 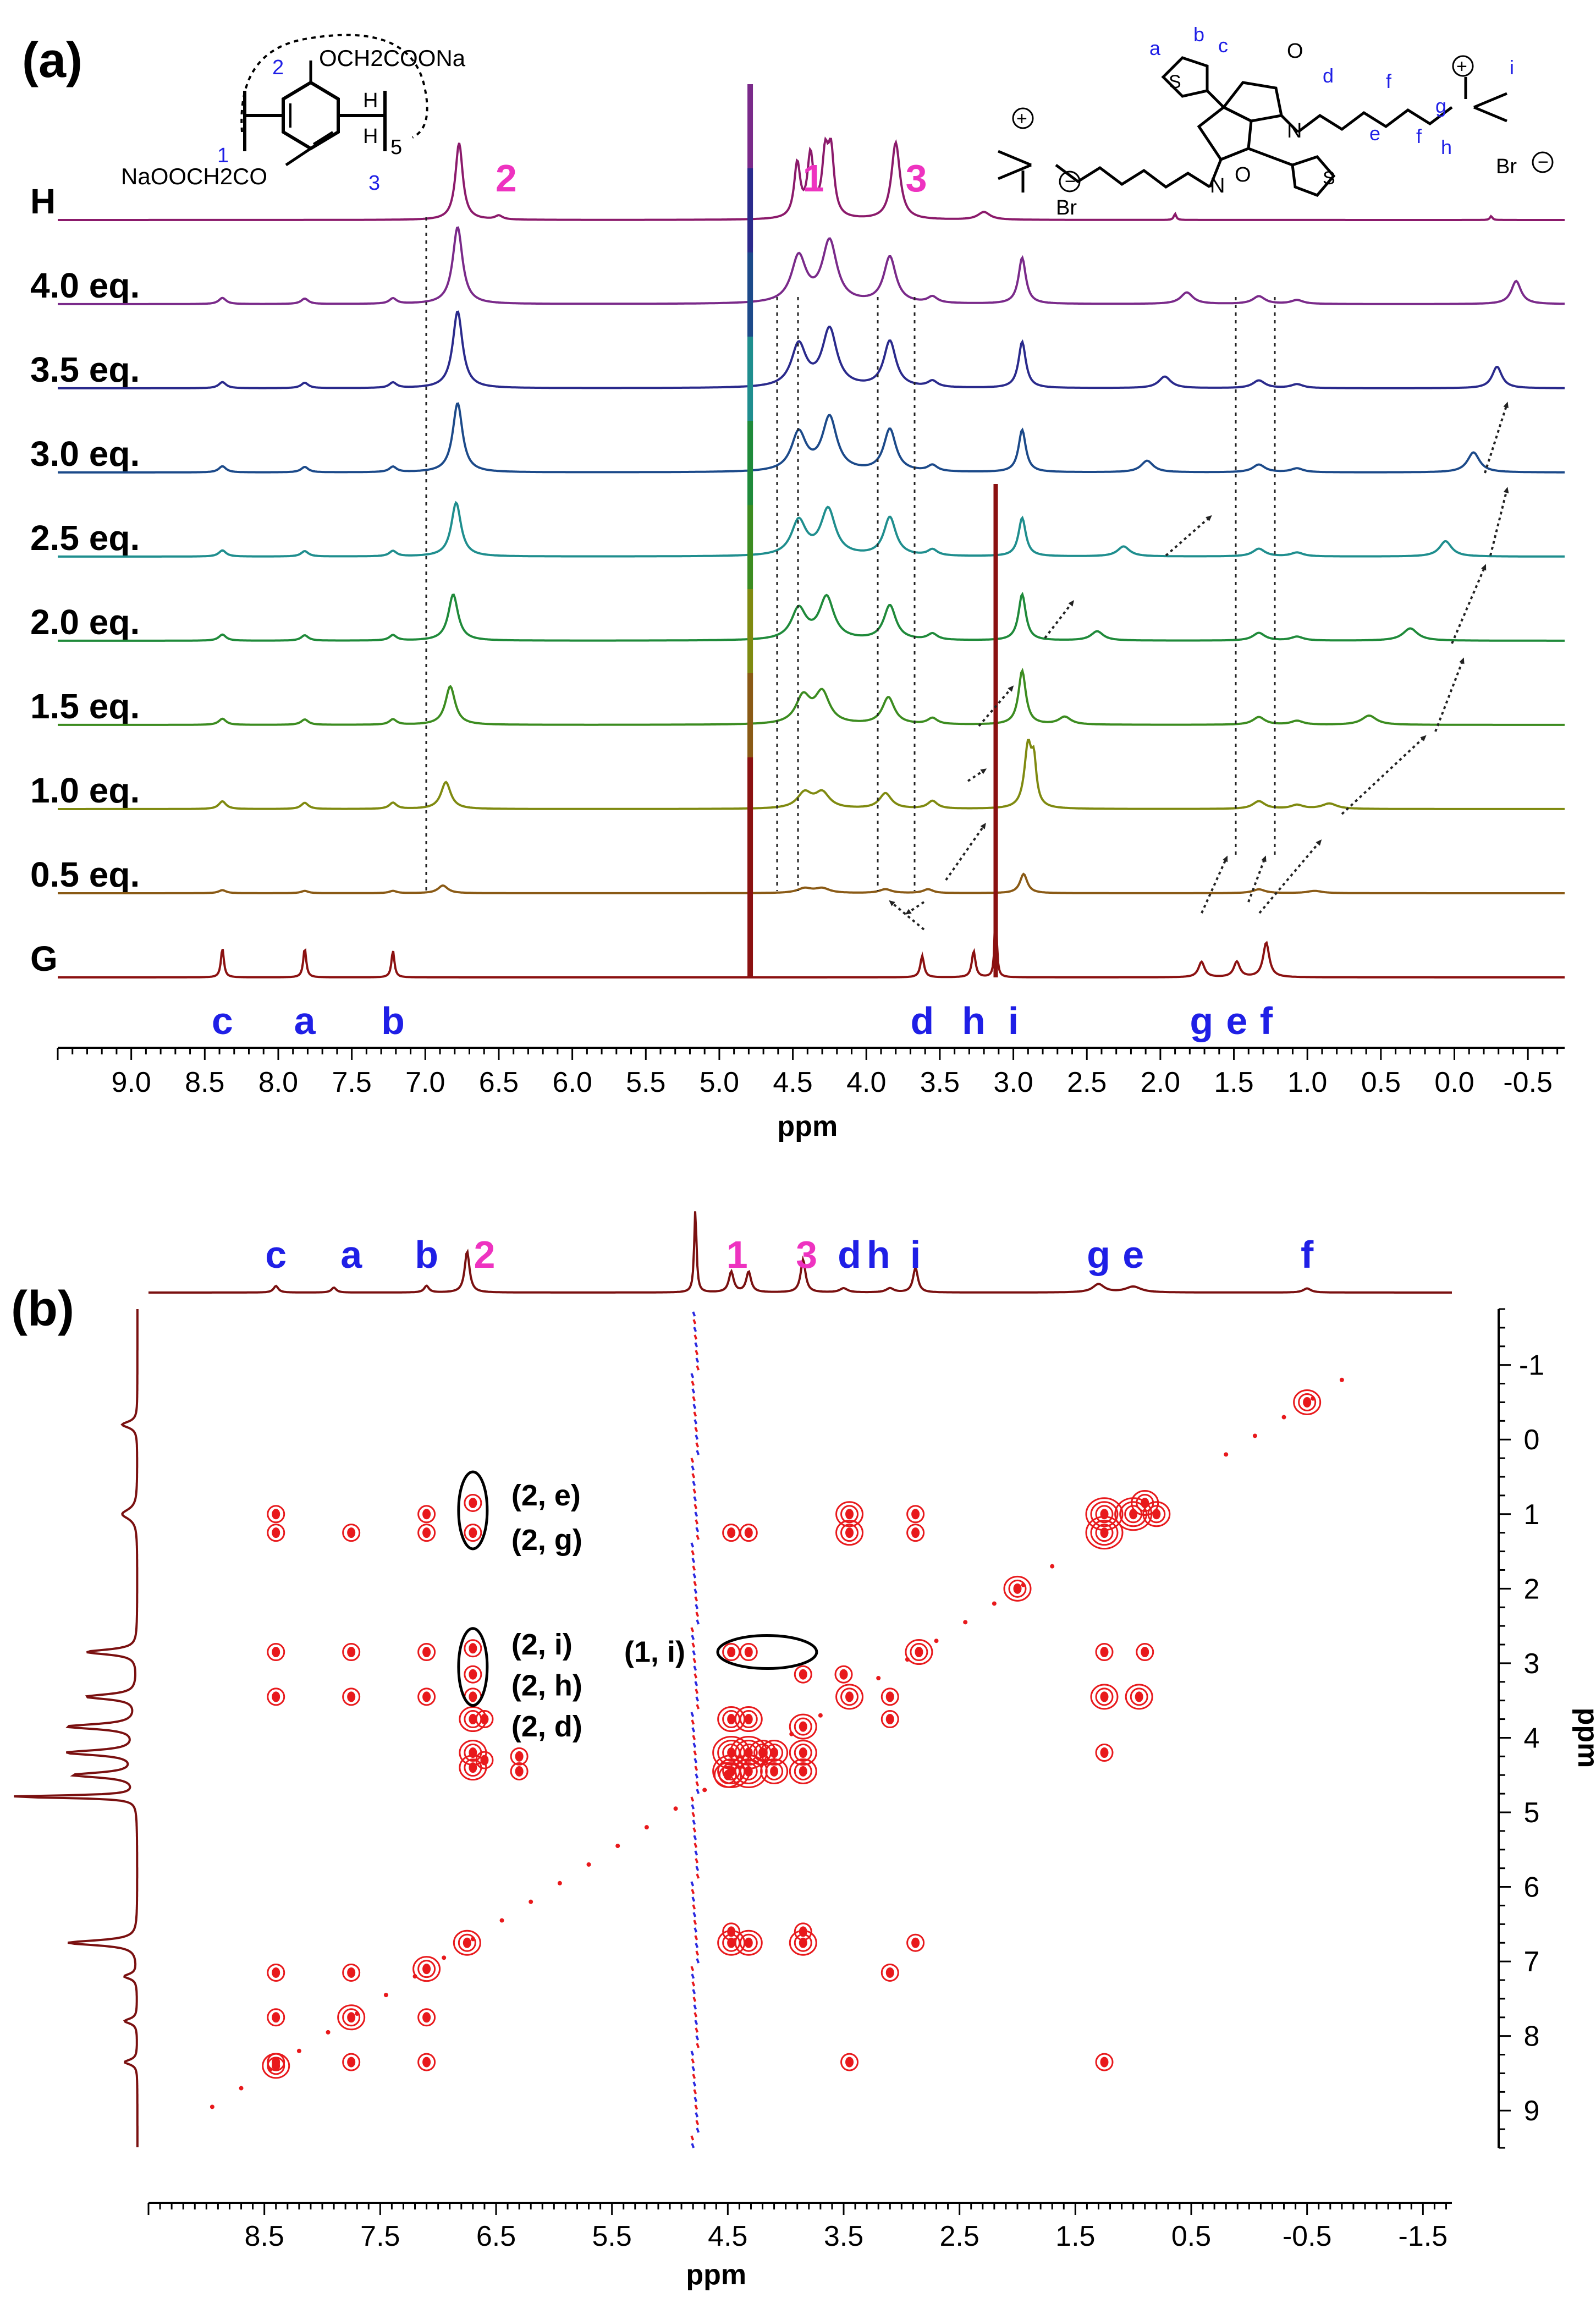 What do you see at coordinates (811, 883) in the screenshot?
I see `trace-0-5-eq-` at bounding box center [811, 883].